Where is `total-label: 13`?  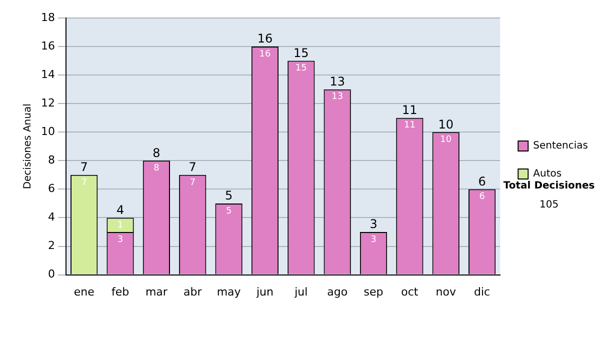 total-label: 13 is located at coordinates (337, 81).